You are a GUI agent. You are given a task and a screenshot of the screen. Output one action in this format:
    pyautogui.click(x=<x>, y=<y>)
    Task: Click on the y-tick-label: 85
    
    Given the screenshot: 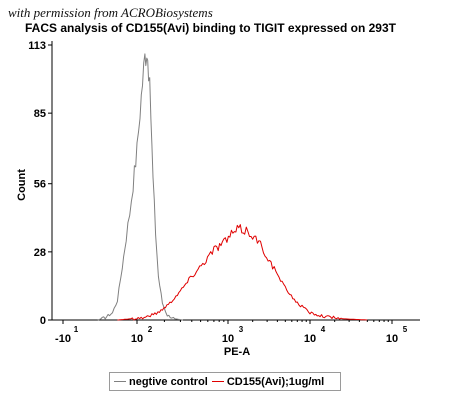 What is the action you would take?
    pyautogui.click(x=40, y=114)
    